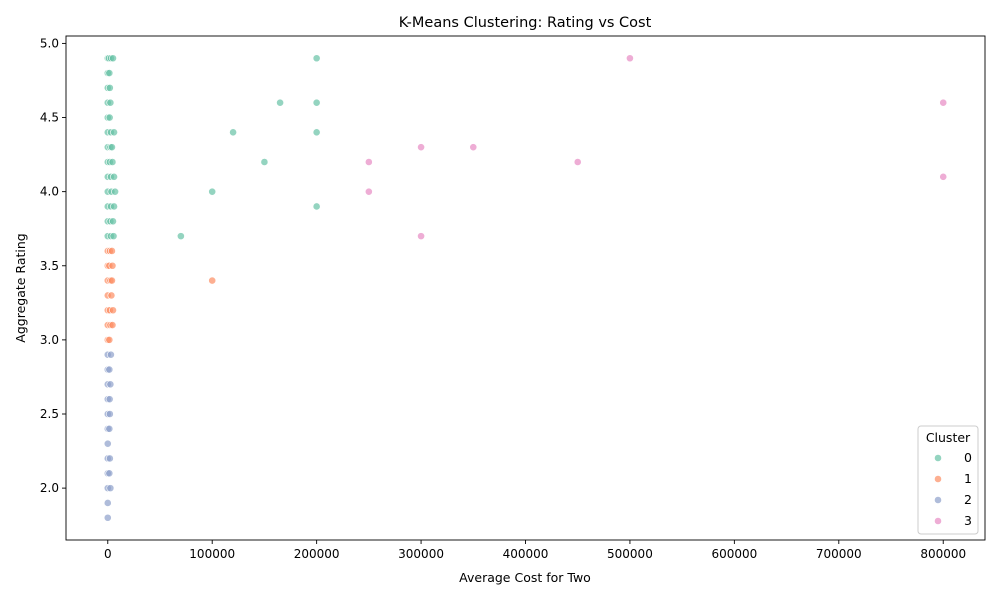 The image size is (1000, 600). I want to click on x-tick-label: 0, so click(108, 554).